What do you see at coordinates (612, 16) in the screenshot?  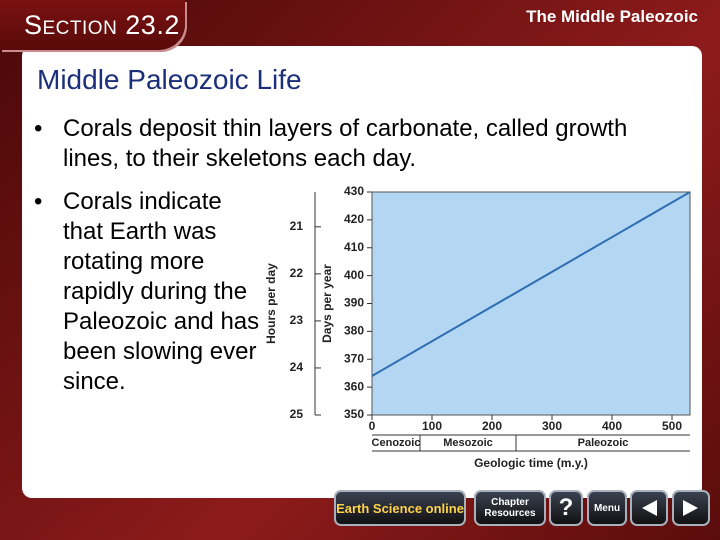 I see `topic: The Middle Paleozoic` at bounding box center [612, 16].